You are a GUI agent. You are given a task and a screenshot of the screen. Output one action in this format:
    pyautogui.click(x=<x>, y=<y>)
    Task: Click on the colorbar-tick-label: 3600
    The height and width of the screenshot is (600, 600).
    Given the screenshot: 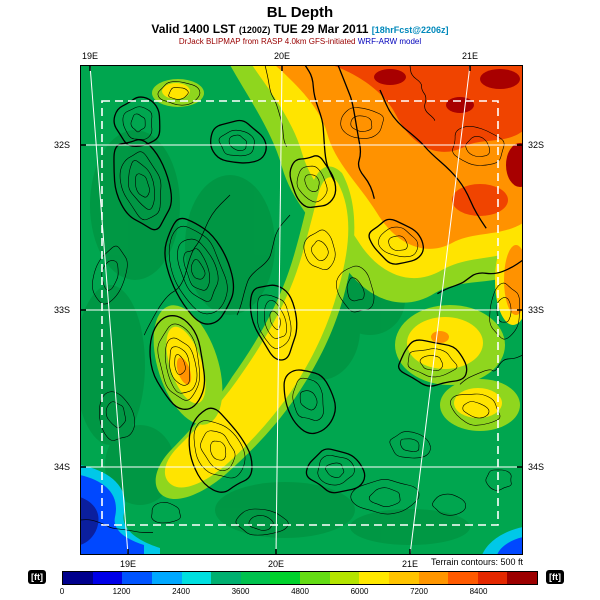 What is the action you would take?
    pyautogui.click(x=240, y=591)
    